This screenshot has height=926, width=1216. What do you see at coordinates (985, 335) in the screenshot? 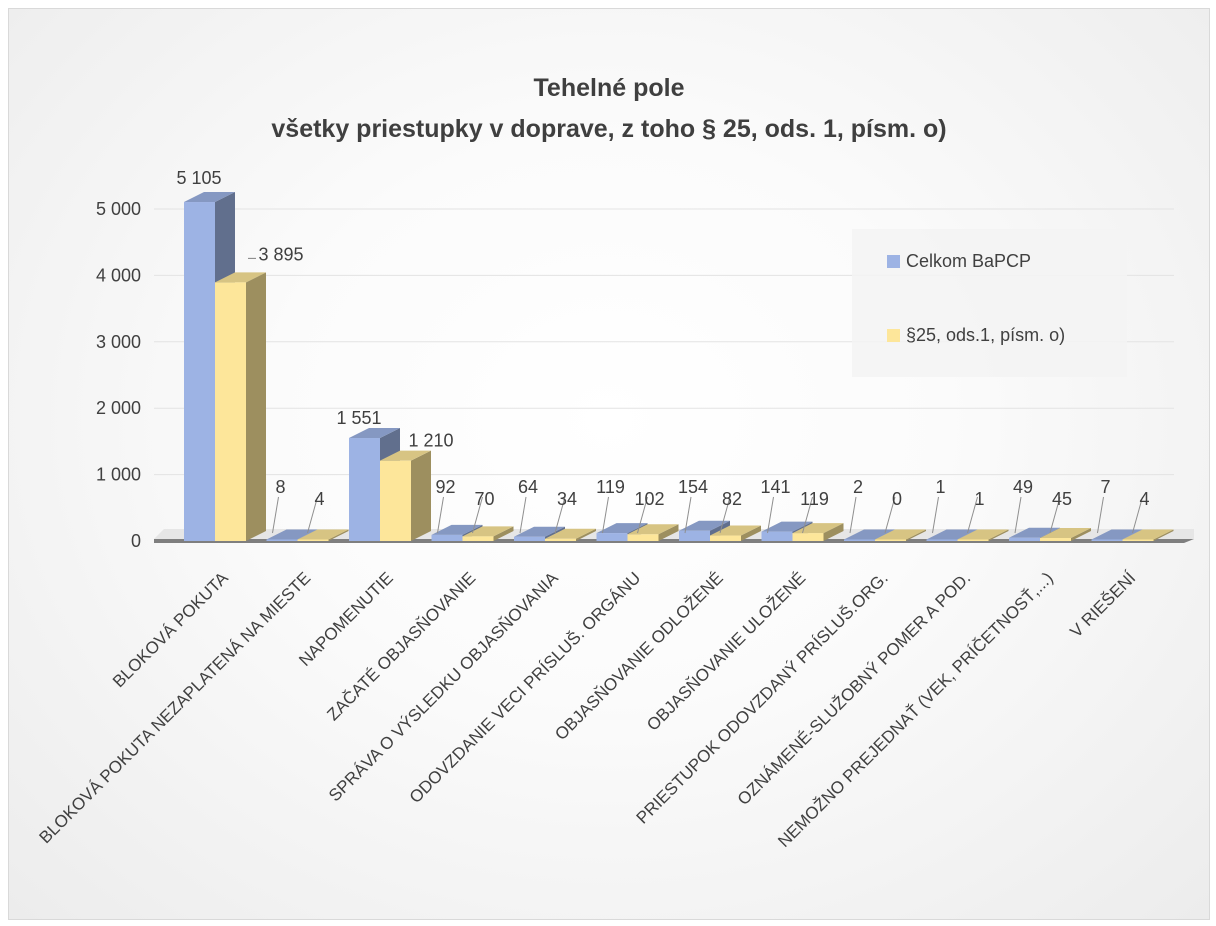
I see `legend-label: §25, ods.1, písm. o)` at bounding box center [985, 335].